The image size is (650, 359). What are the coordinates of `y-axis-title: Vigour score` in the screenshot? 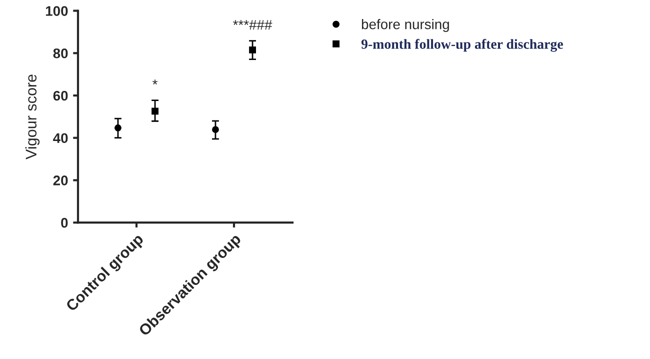 It's located at (32, 117).